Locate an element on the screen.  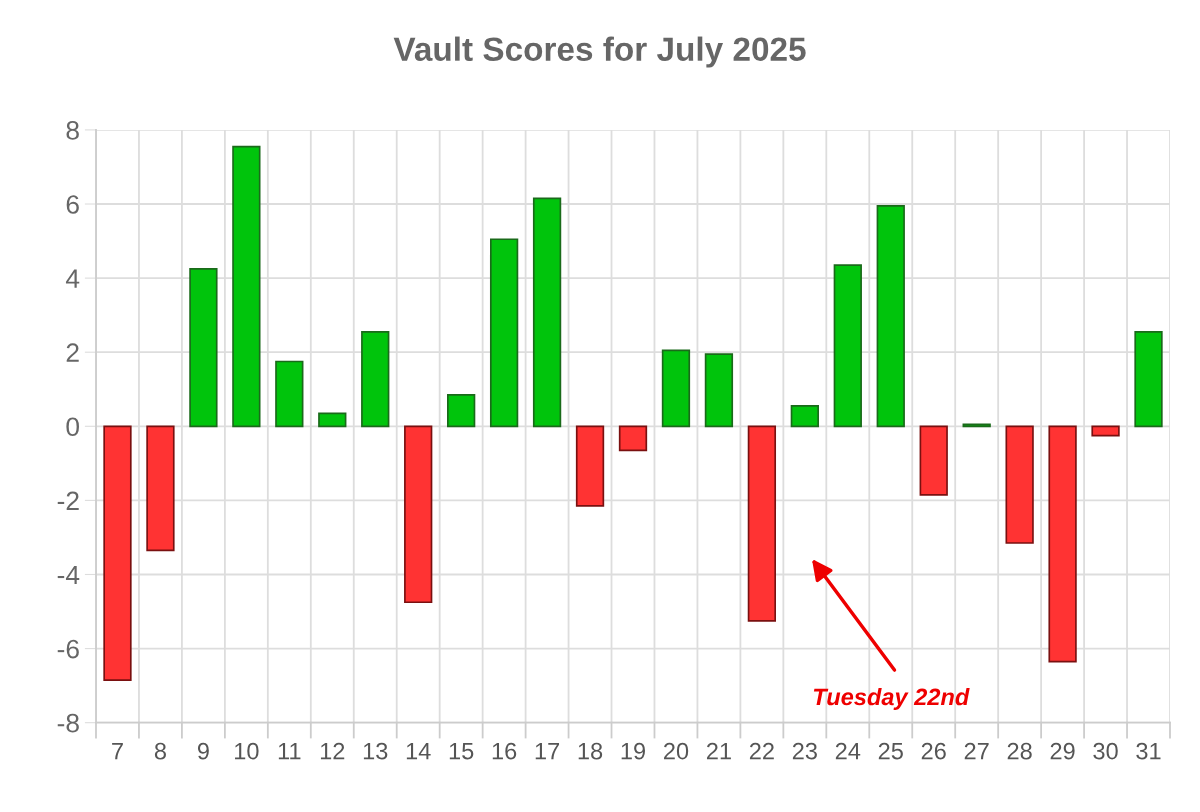
x-tick-label: 7 is located at coordinates (117, 751).